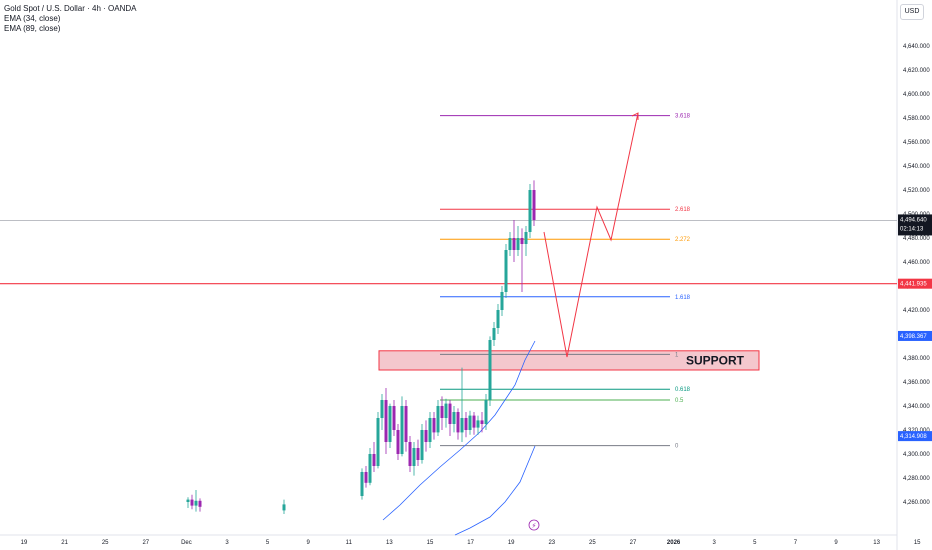  Describe the element at coordinates (683, 390) in the screenshot. I see `fib-level-label: 0.618` at that location.